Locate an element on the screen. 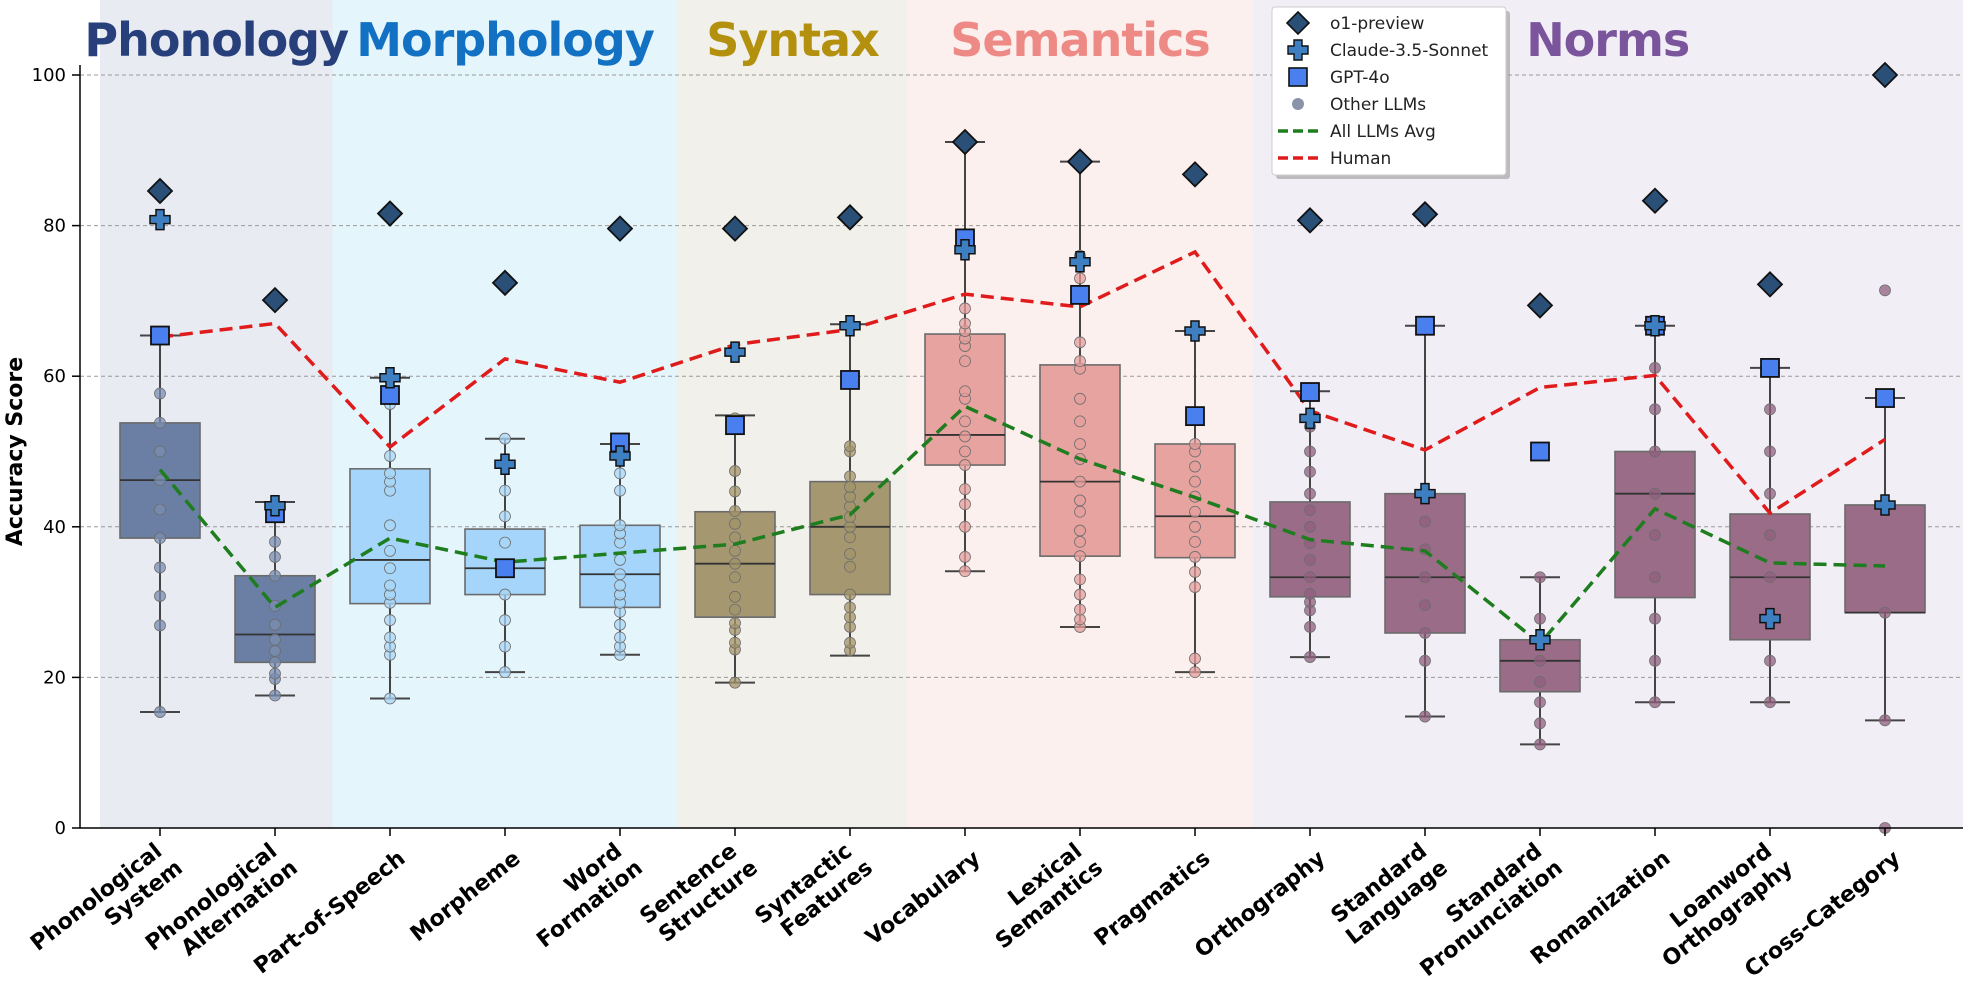  legend-label: GPT-4o is located at coordinates (1360, 78).